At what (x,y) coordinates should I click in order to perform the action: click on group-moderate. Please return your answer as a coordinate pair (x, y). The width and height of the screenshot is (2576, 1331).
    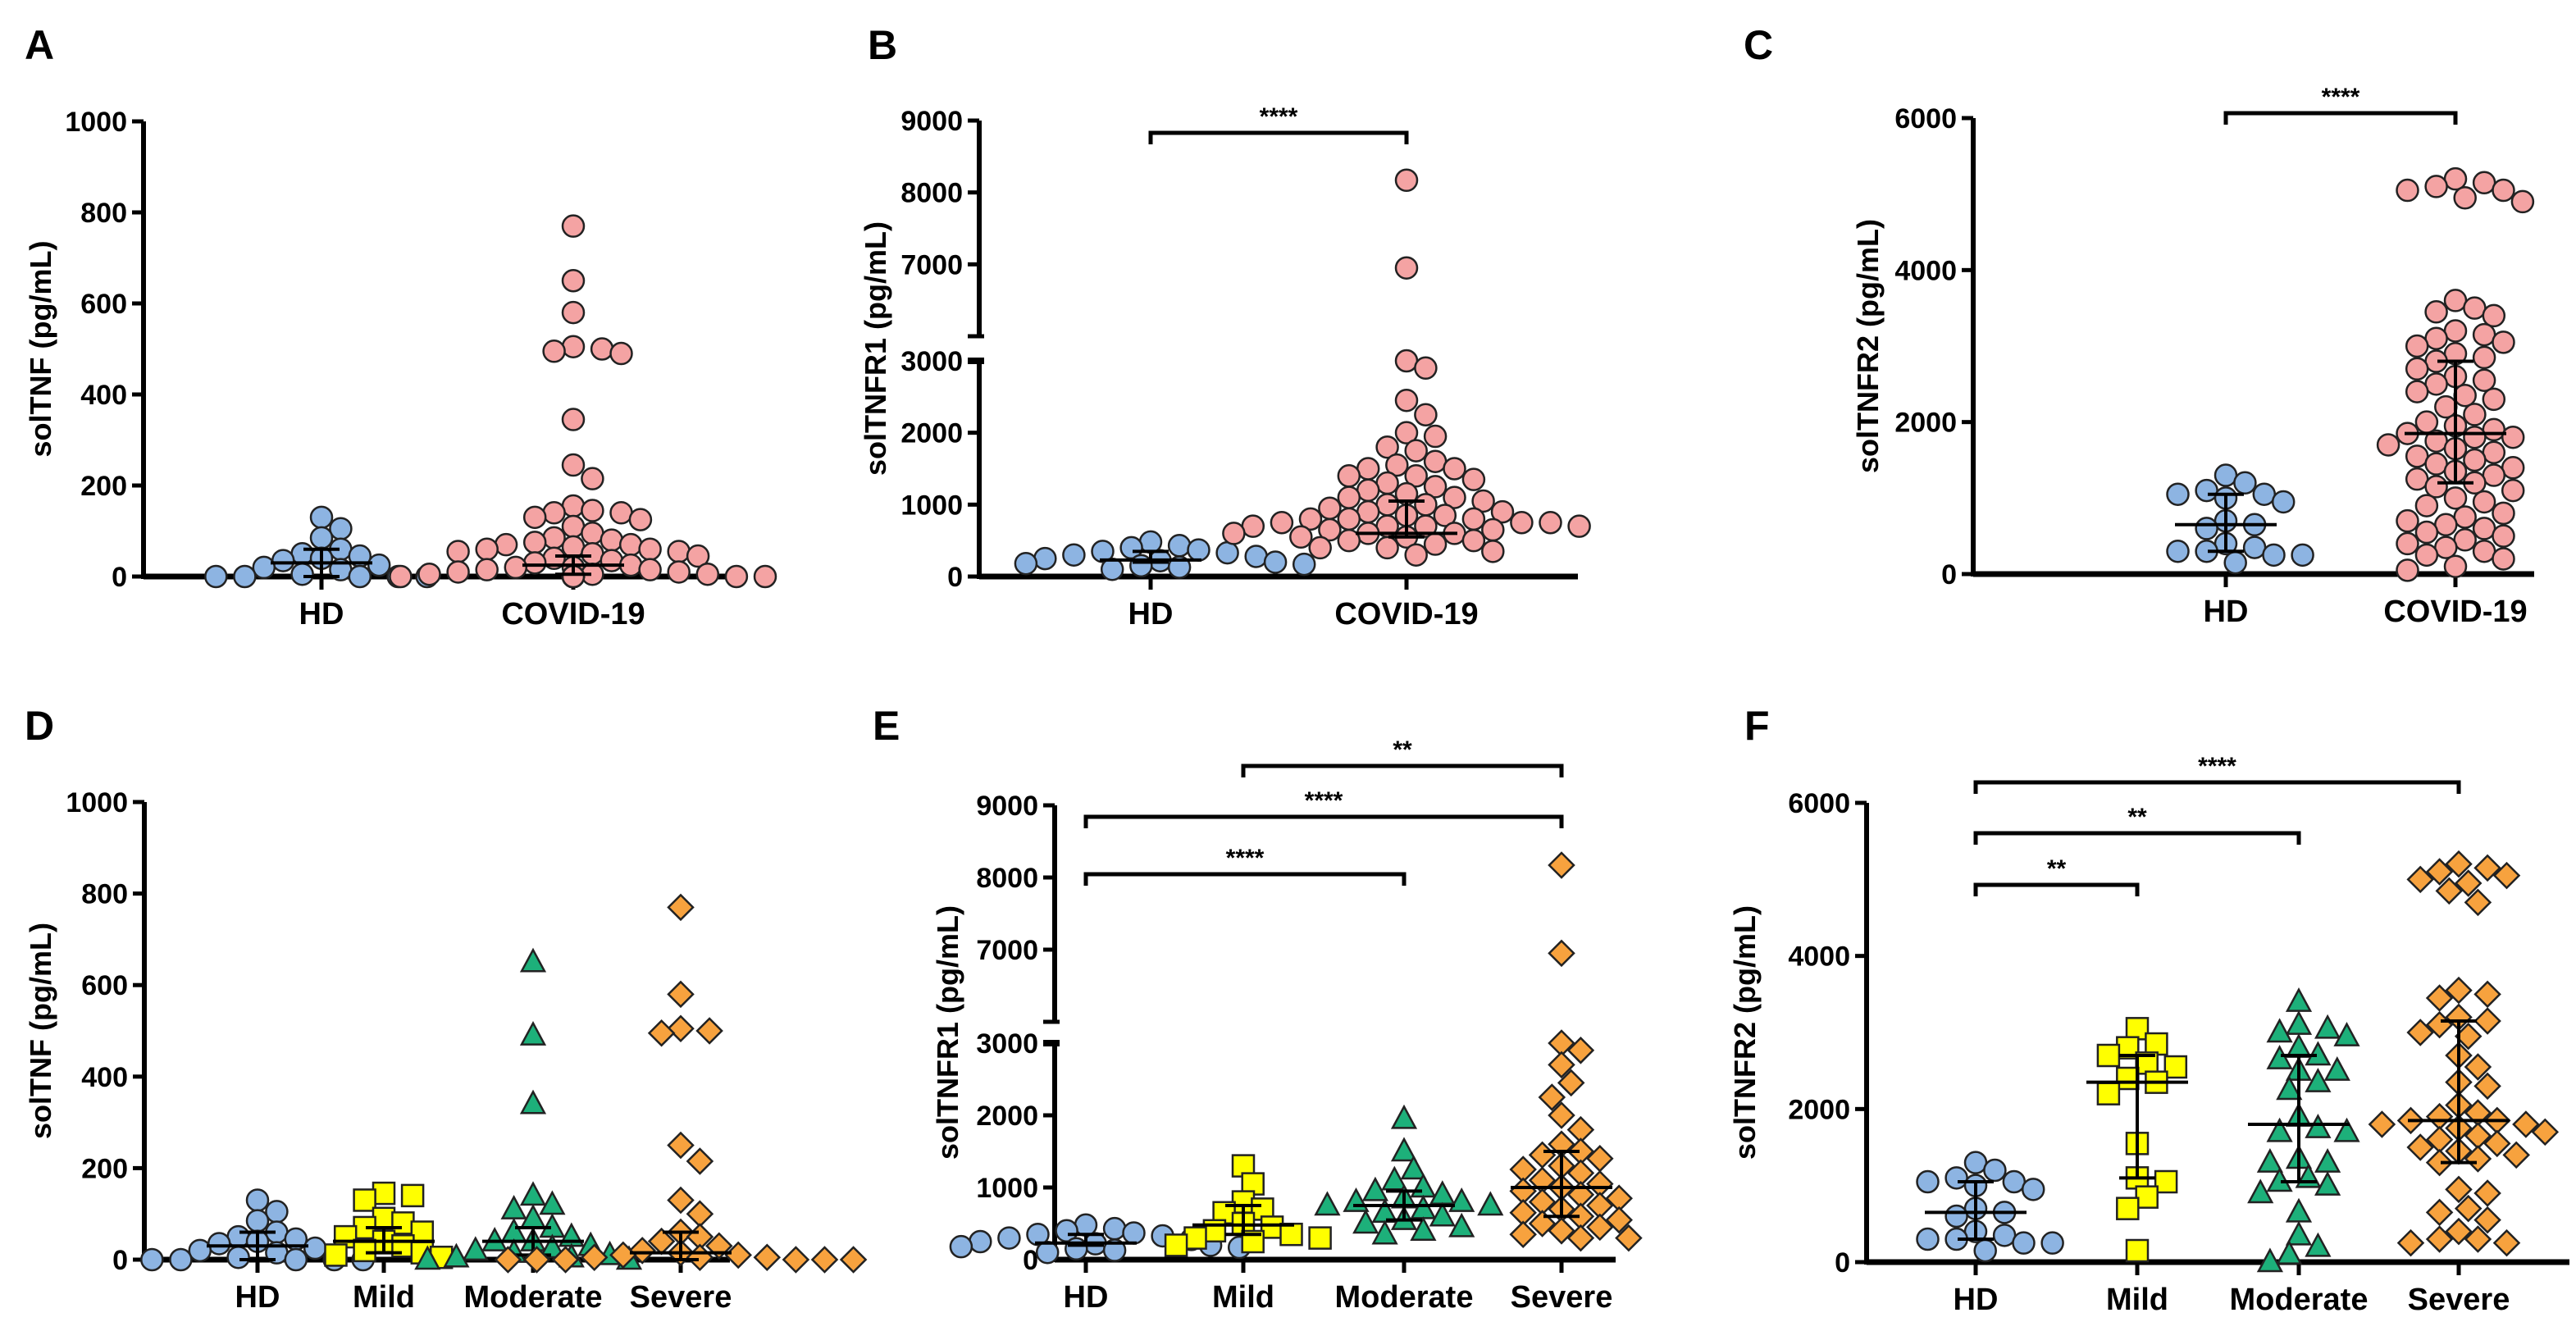
    Looking at the image, I should click on (2303, 1130).